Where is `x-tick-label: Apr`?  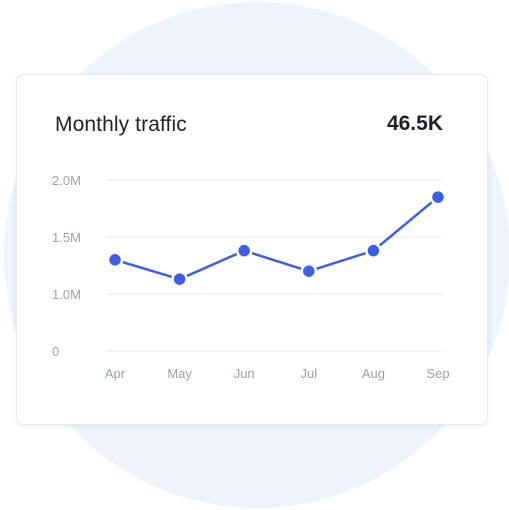 x-tick-label: Apr is located at coordinates (115, 373).